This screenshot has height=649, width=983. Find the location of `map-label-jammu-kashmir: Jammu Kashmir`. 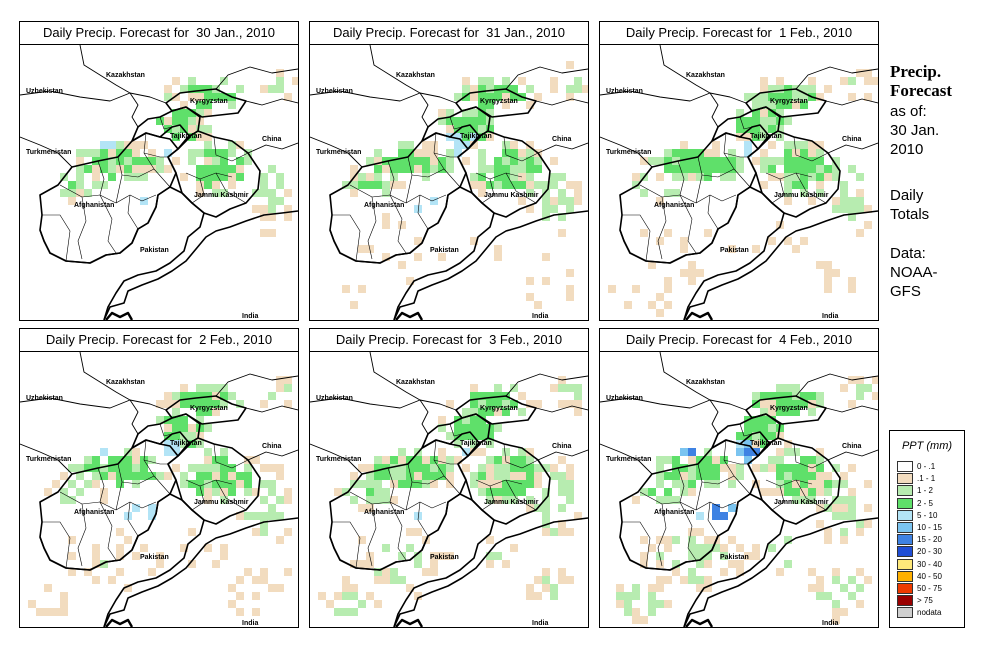

map-label-jammu-kashmir: Jammu Kashmir is located at coordinates (511, 195).